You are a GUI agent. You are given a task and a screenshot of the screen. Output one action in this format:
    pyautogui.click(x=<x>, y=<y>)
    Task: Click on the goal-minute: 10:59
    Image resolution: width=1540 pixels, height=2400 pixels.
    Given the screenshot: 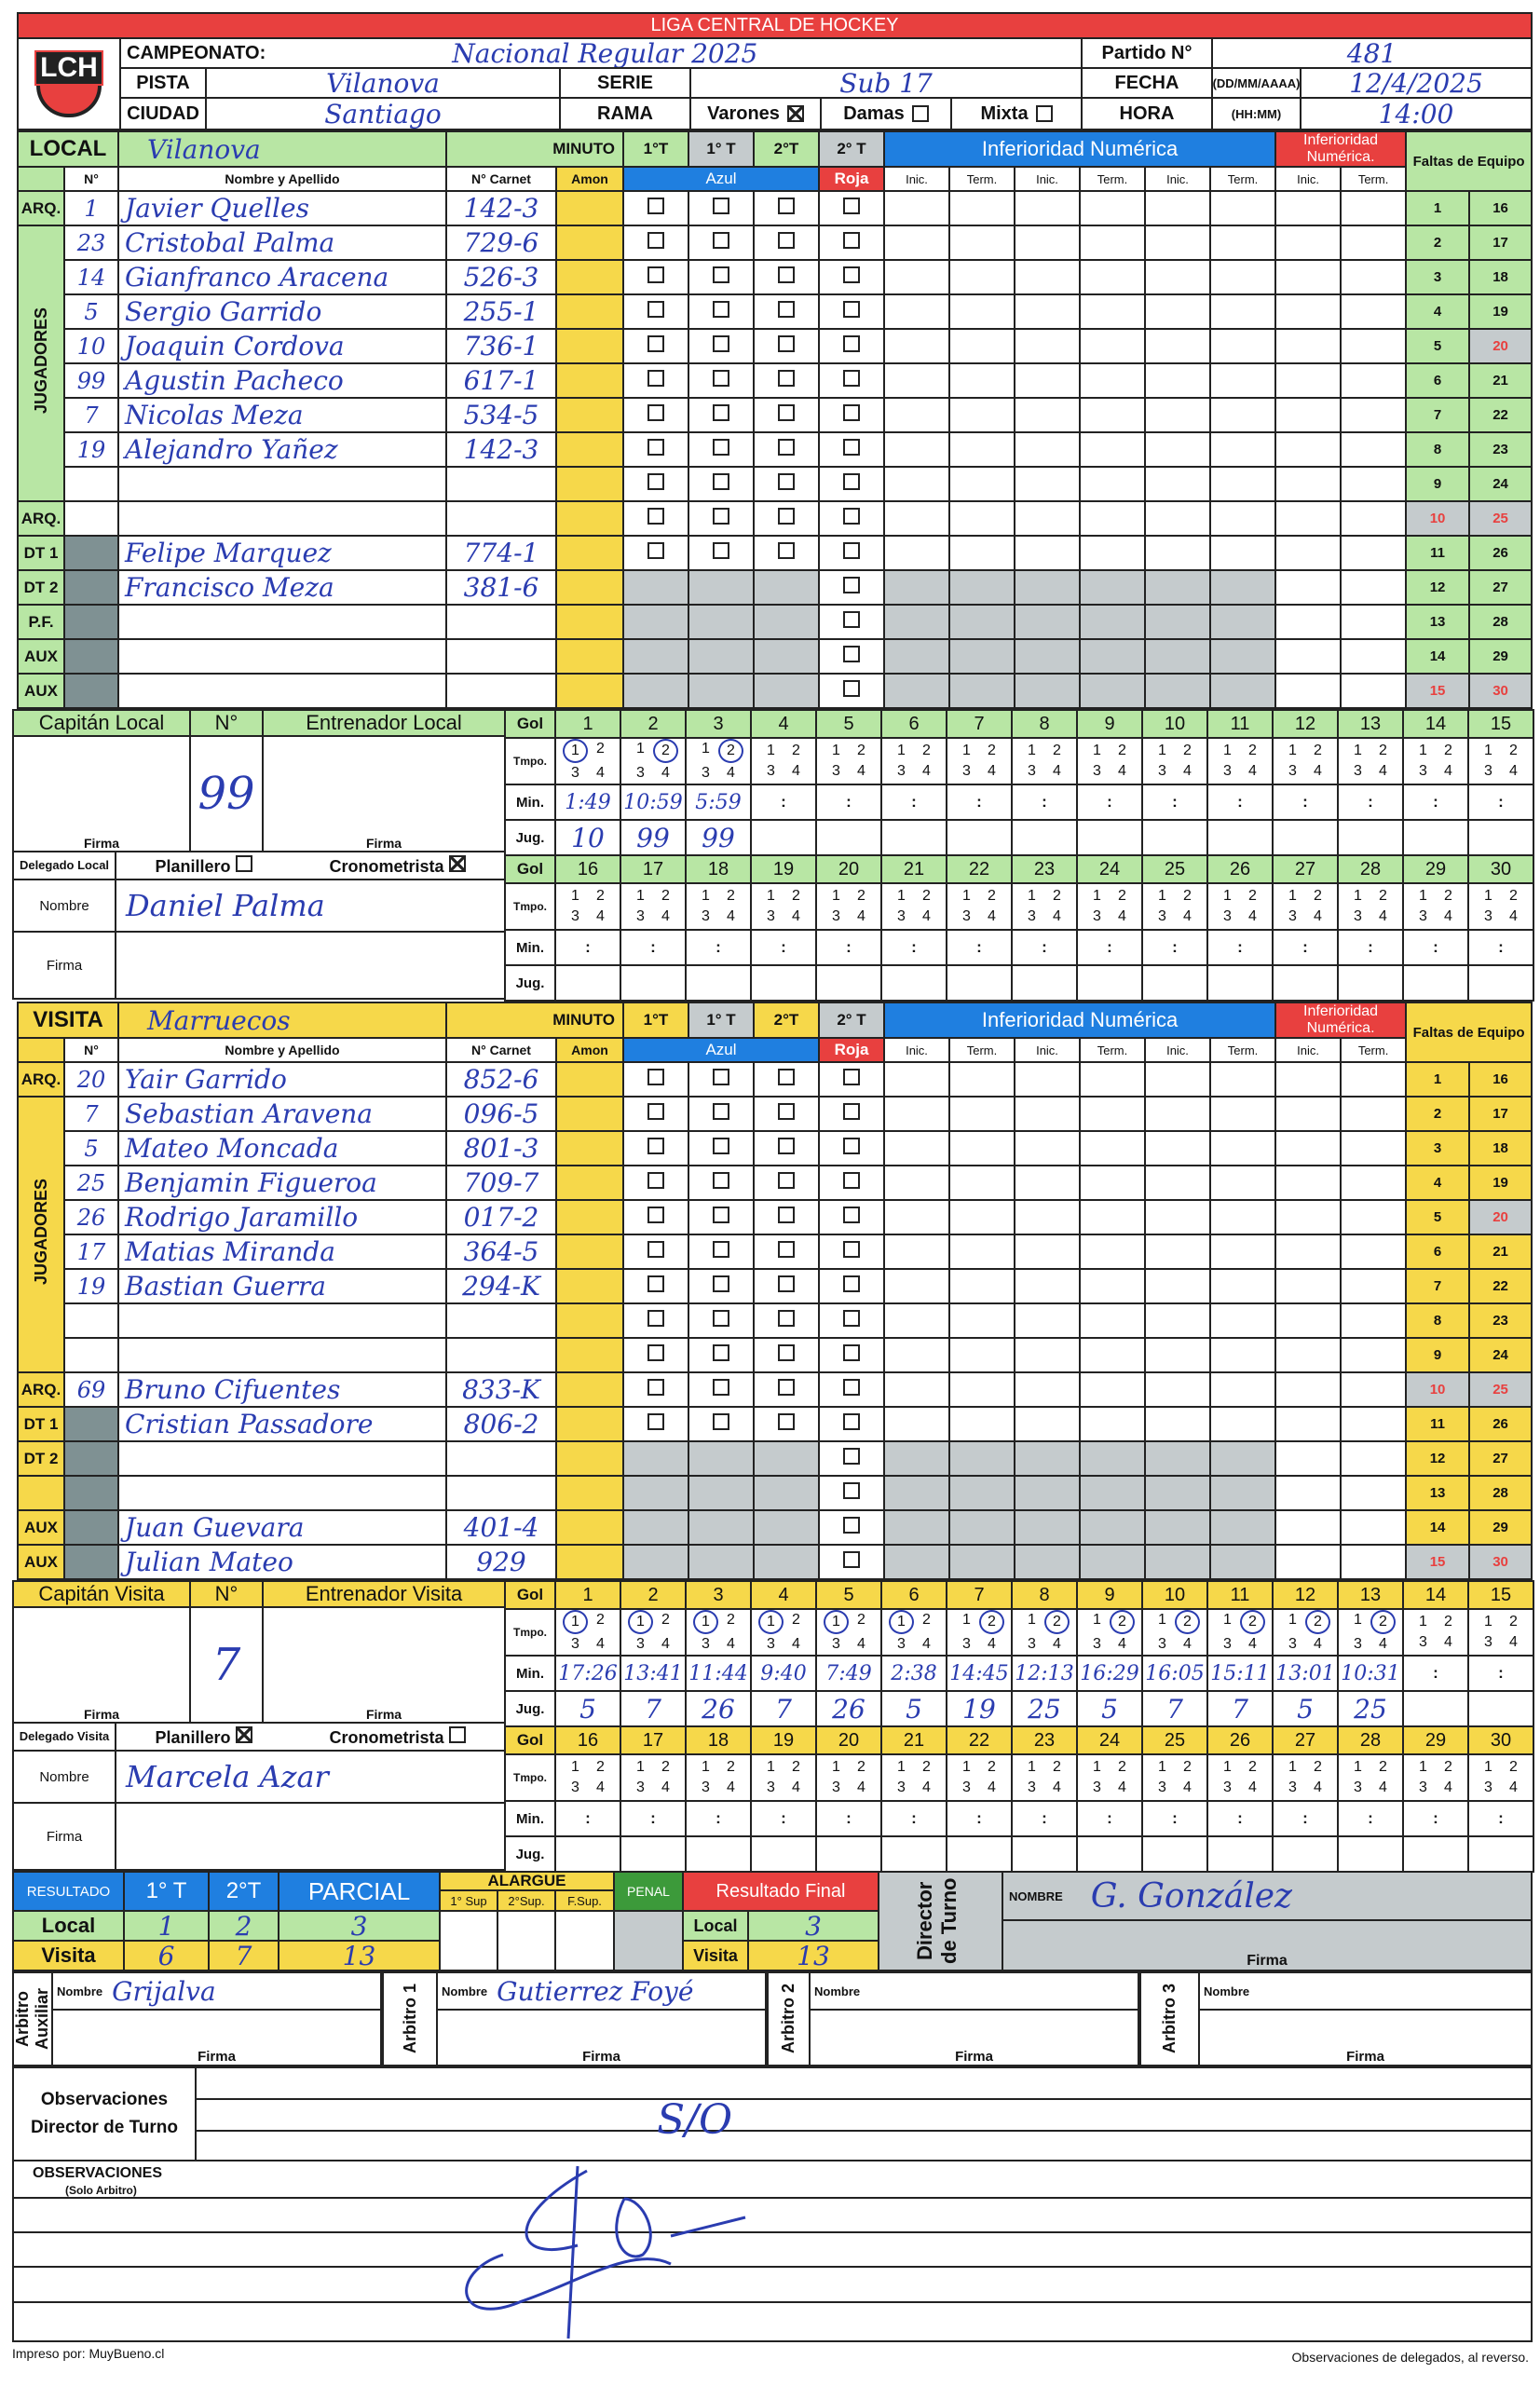 What is the action you would take?
    pyautogui.click(x=653, y=802)
    